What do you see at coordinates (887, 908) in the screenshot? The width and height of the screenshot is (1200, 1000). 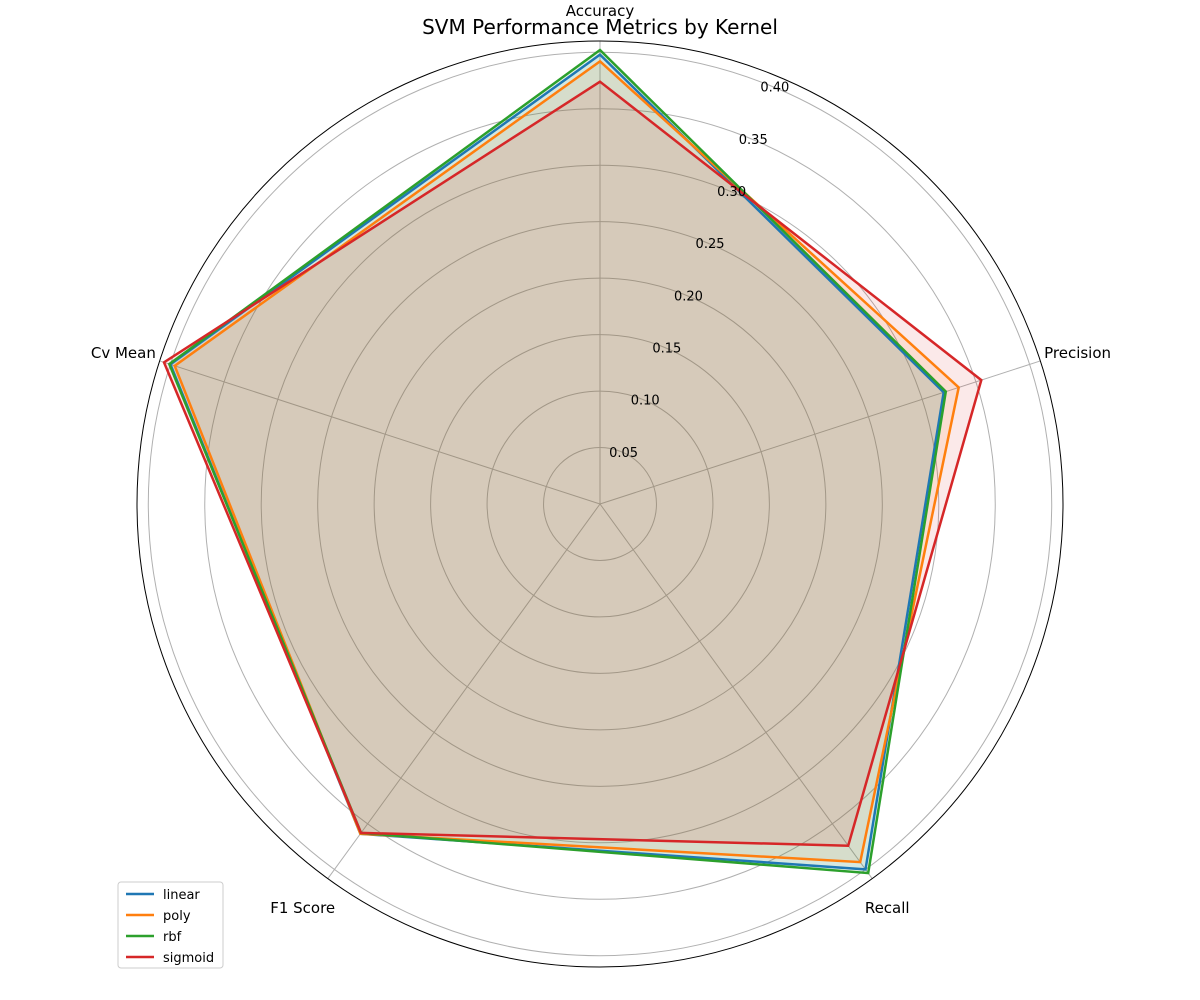 I see `axis-label: Recall` at bounding box center [887, 908].